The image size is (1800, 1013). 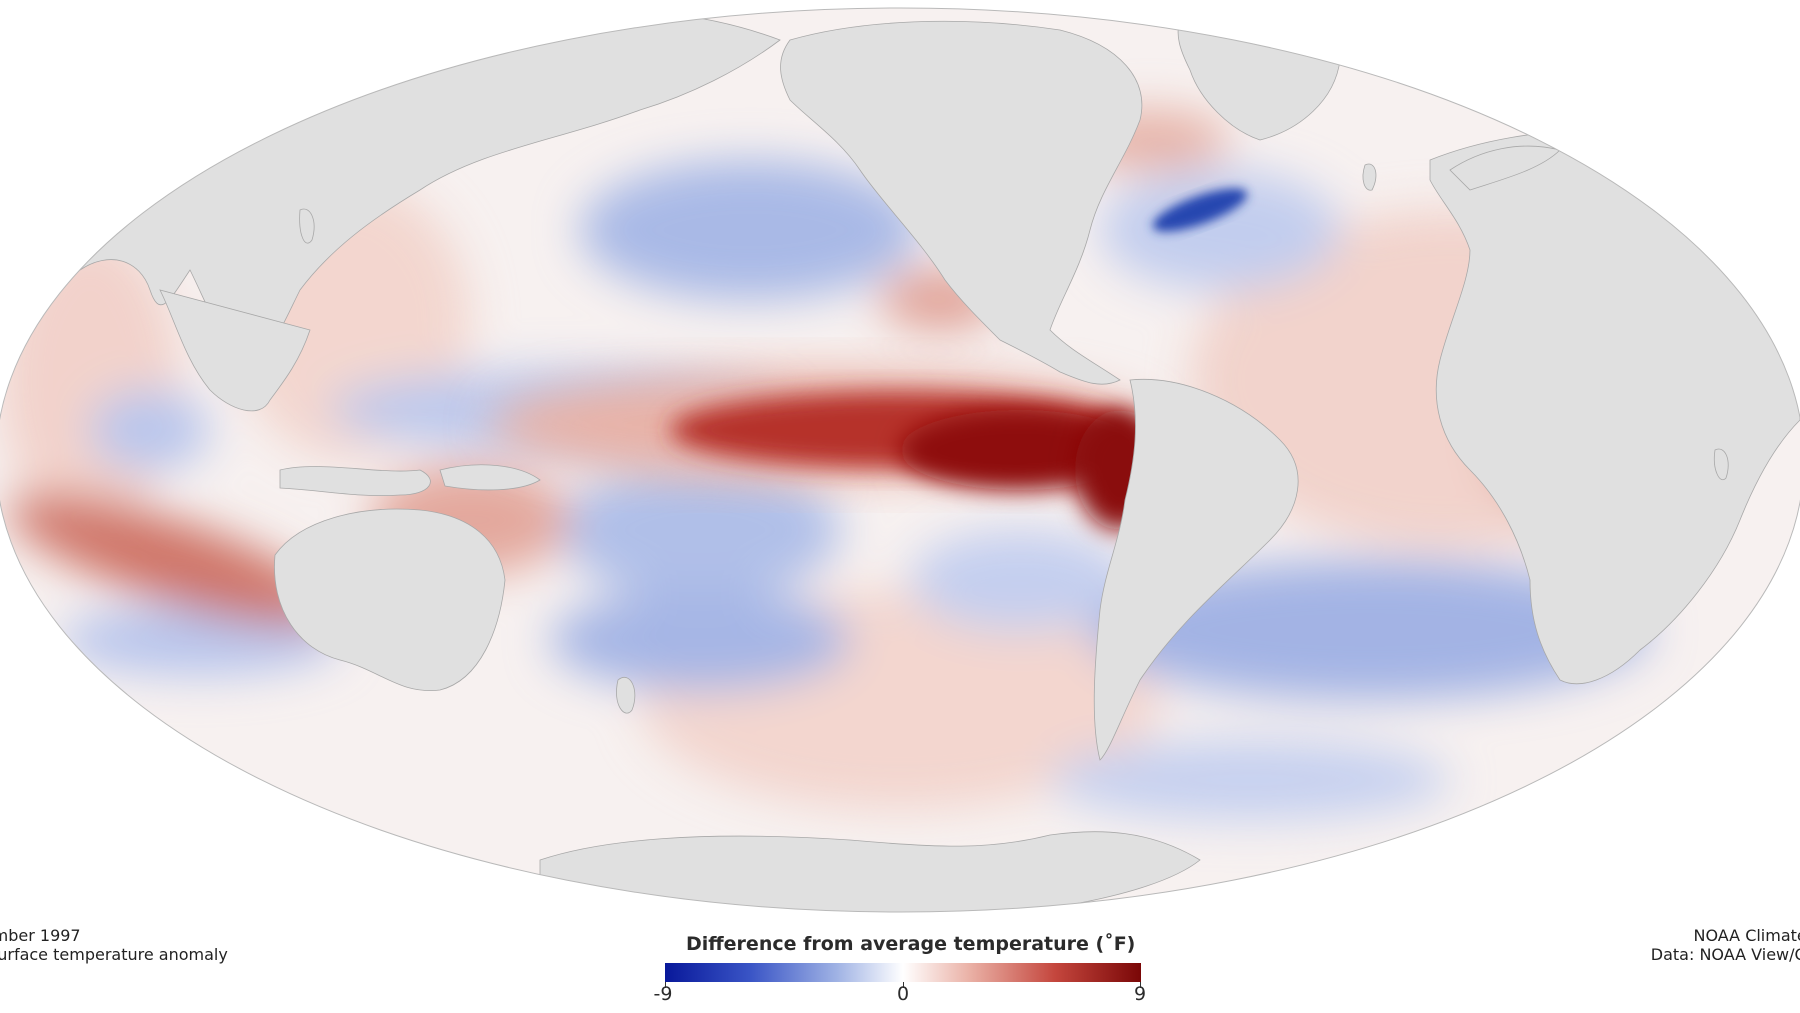 What do you see at coordinates (911, 944) in the screenshot?
I see `legend-title: Difference from average temperature (˚F)` at bounding box center [911, 944].